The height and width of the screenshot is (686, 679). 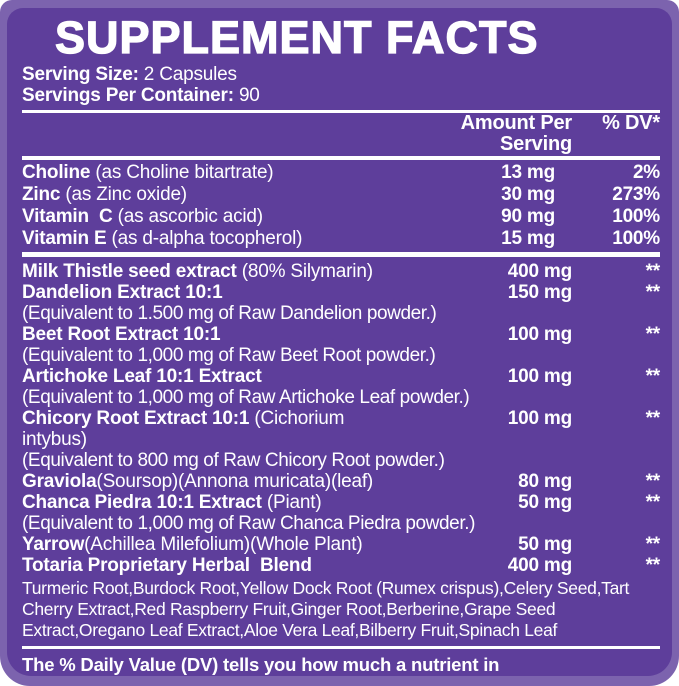 What do you see at coordinates (636, 194) in the screenshot?
I see `dv-cell: 273%` at bounding box center [636, 194].